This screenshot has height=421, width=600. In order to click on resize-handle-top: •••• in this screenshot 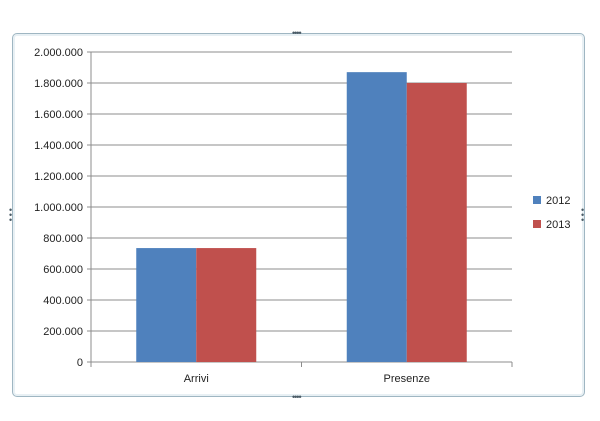, I will do `click(297, 33)`.